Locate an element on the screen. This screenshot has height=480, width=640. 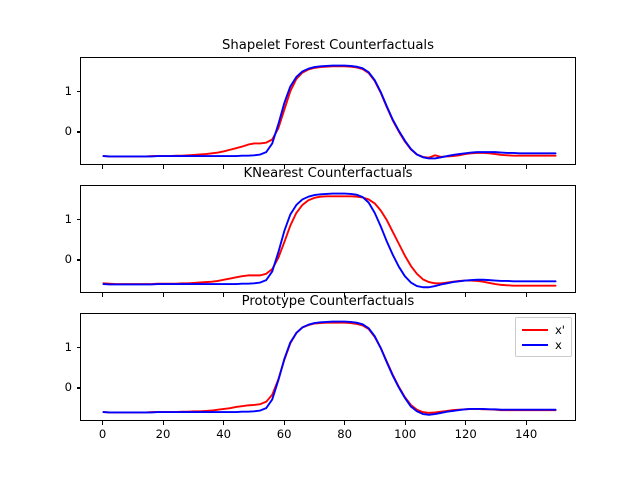
x-tick-label: 140 is located at coordinates (526, 434).